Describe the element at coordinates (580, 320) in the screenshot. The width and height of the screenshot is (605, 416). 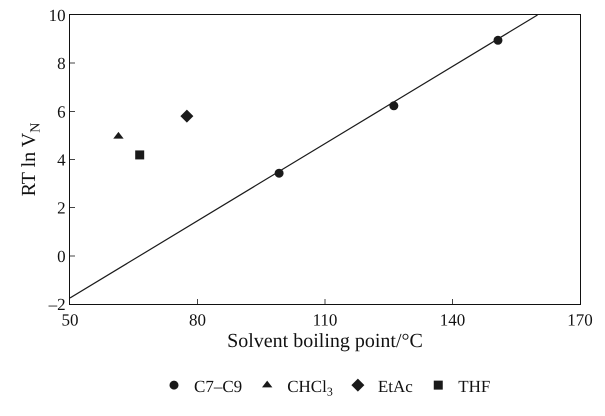
I see `x-tick-label: 170` at that location.